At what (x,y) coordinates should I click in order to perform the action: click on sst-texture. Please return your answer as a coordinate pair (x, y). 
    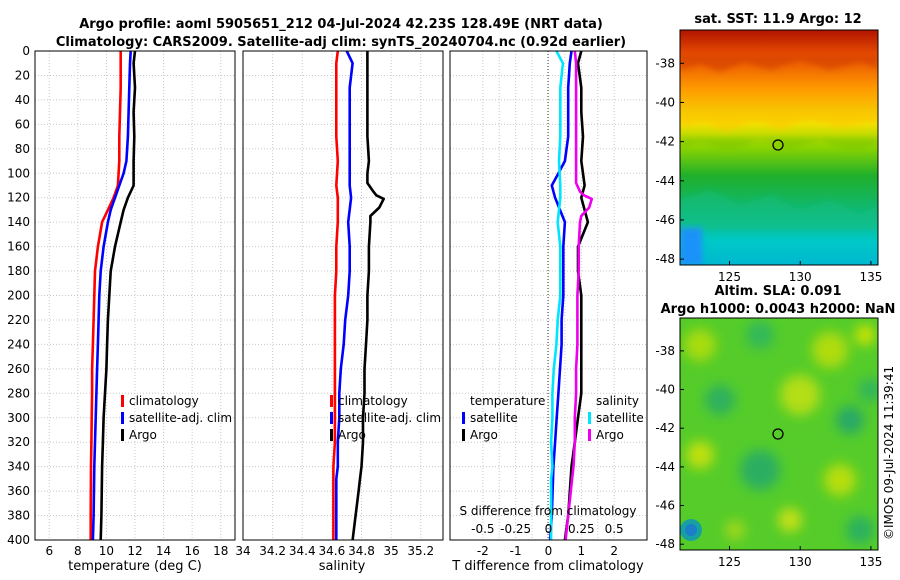
    Looking at the image, I should click on (779, 160).